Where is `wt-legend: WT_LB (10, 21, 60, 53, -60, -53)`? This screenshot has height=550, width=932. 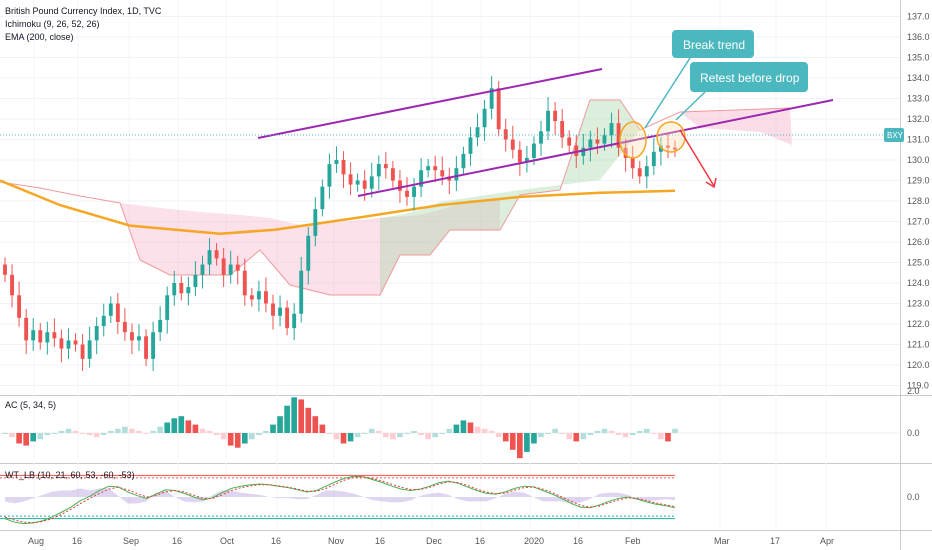
wt-legend: WT_LB (10, 21, 60, 53, -60, -53) is located at coordinates (70, 475).